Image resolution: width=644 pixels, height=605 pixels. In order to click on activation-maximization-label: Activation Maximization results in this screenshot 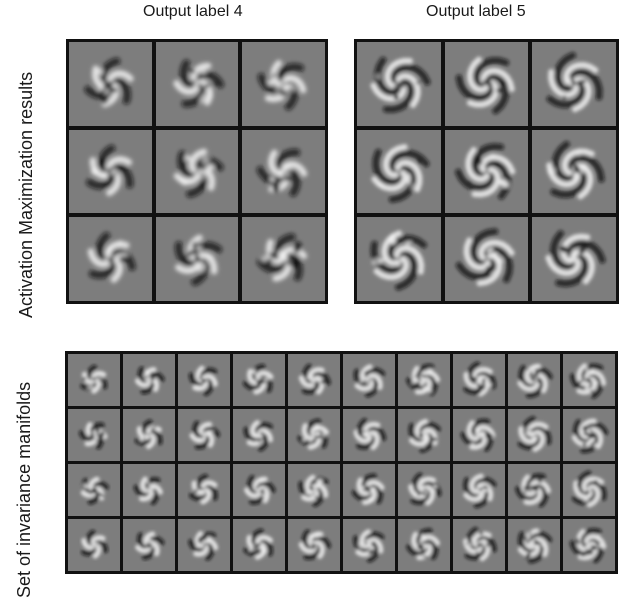, I will do `click(26, 194)`.